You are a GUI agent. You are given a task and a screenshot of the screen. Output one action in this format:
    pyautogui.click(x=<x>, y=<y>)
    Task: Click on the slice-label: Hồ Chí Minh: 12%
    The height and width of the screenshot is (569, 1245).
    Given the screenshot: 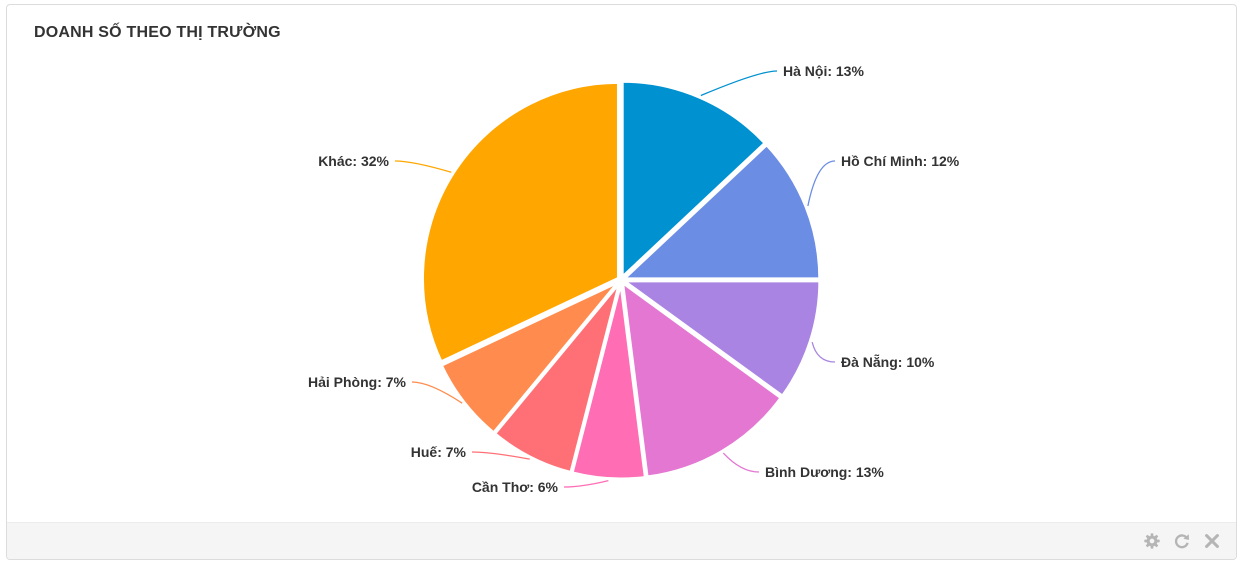 What is the action you would take?
    pyautogui.click(x=900, y=161)
    